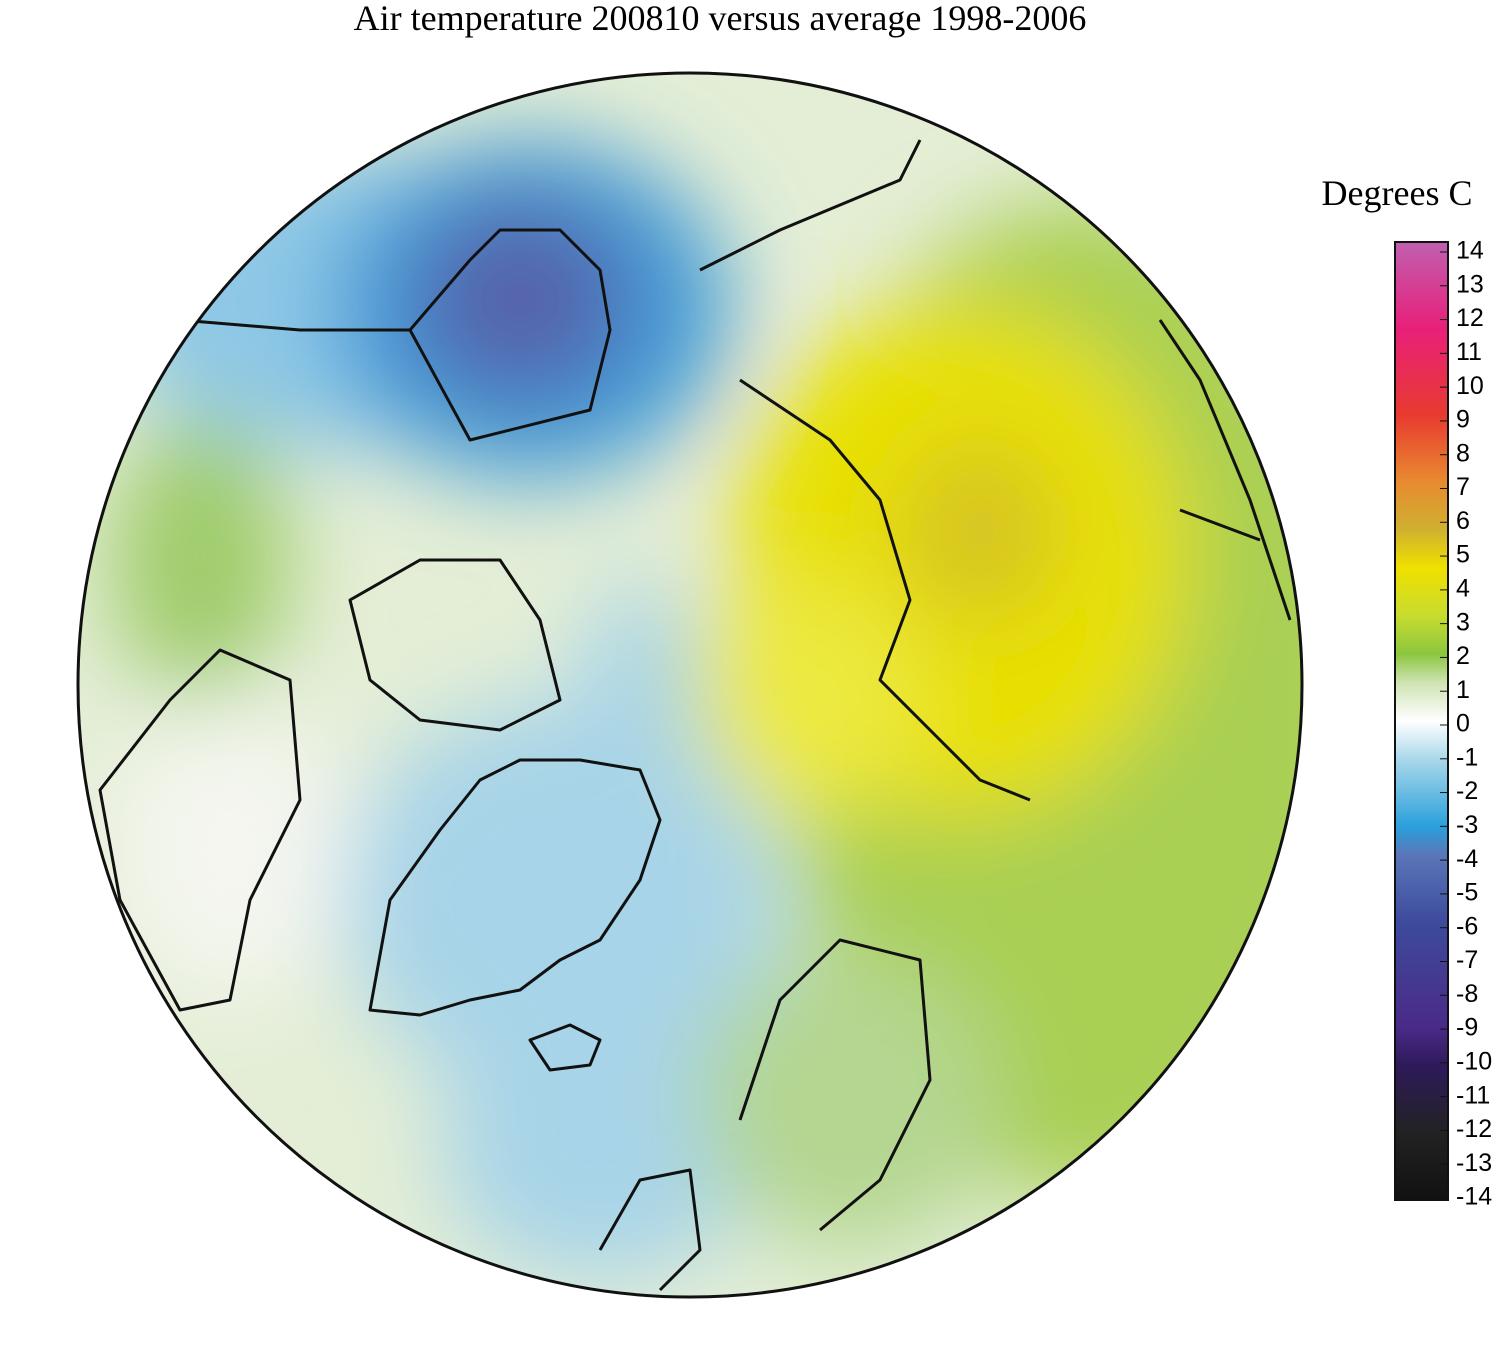 This screenshot has width=1500, height=1364. I want to click on colorbar-tick-label: 4, so click(1463, 588).